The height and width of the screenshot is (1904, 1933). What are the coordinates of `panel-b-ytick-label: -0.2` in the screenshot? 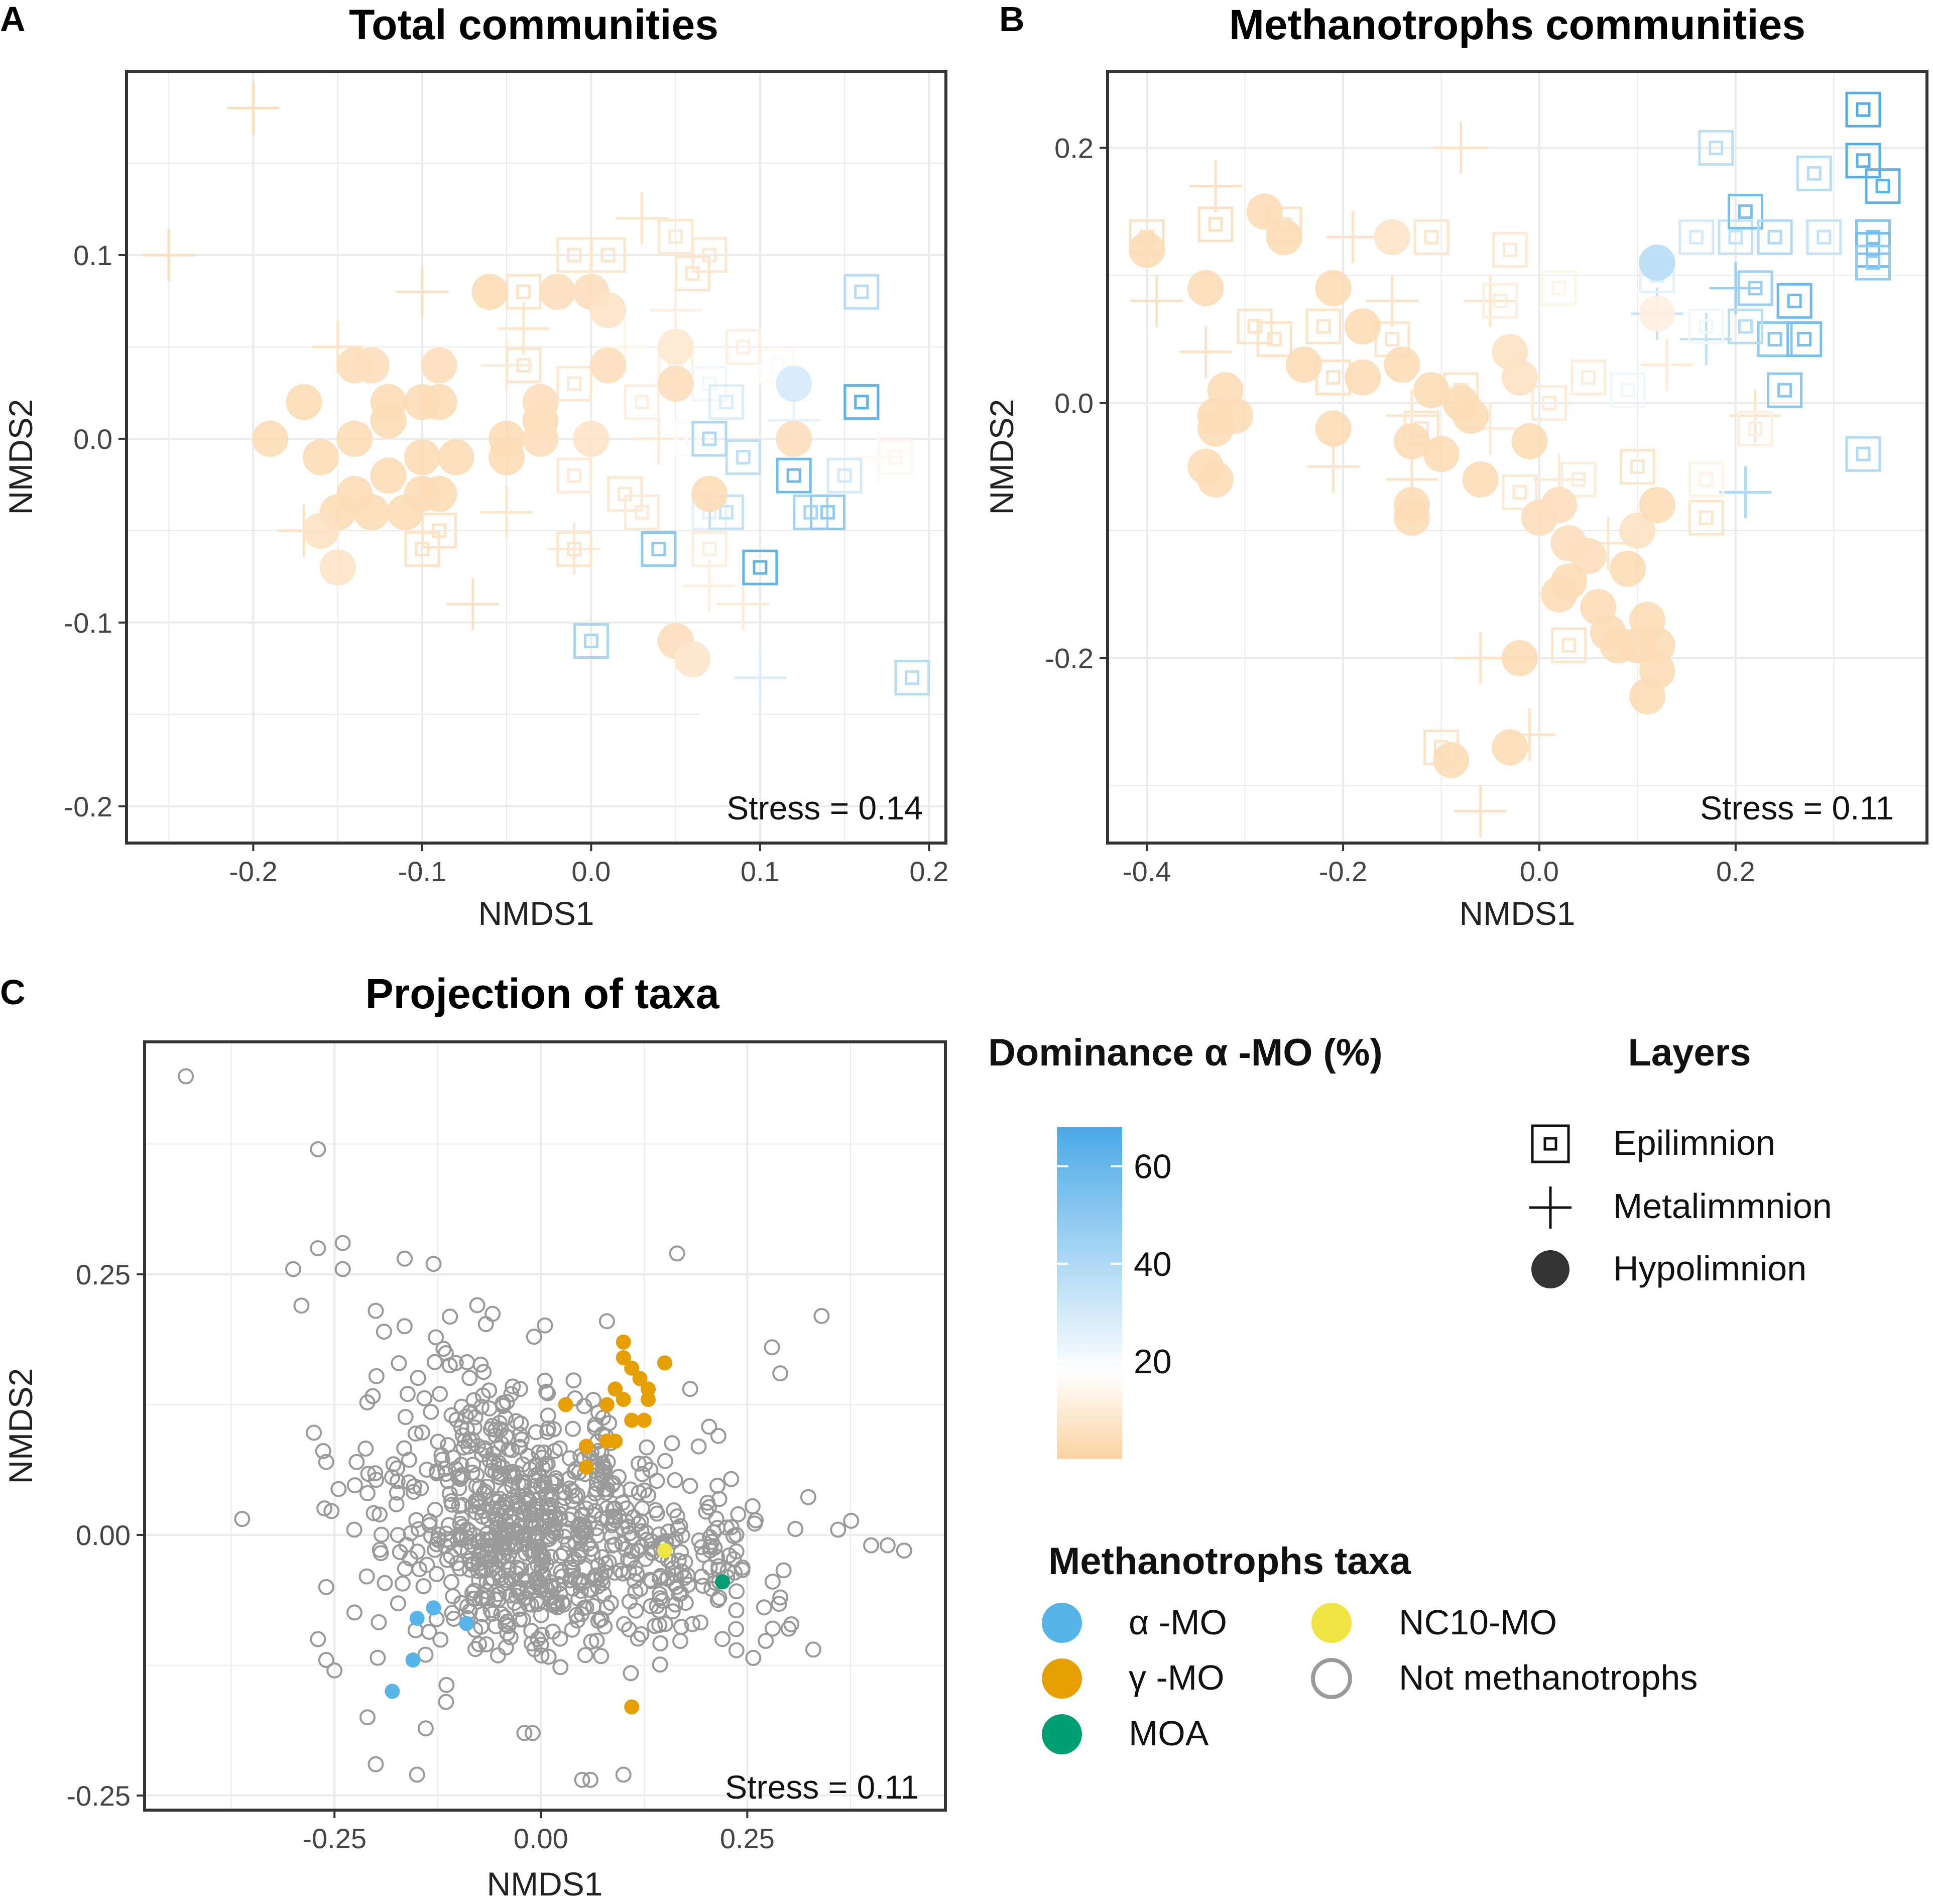 It's located at (1069, 658).